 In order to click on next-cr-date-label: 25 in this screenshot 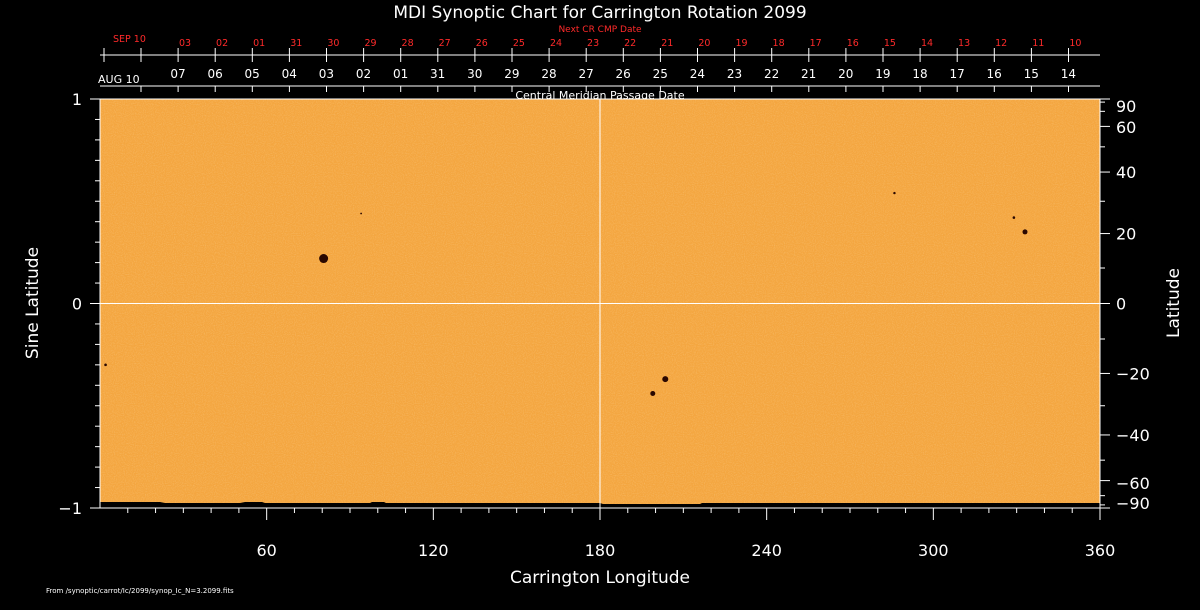, I will do `click(519, 43)`.